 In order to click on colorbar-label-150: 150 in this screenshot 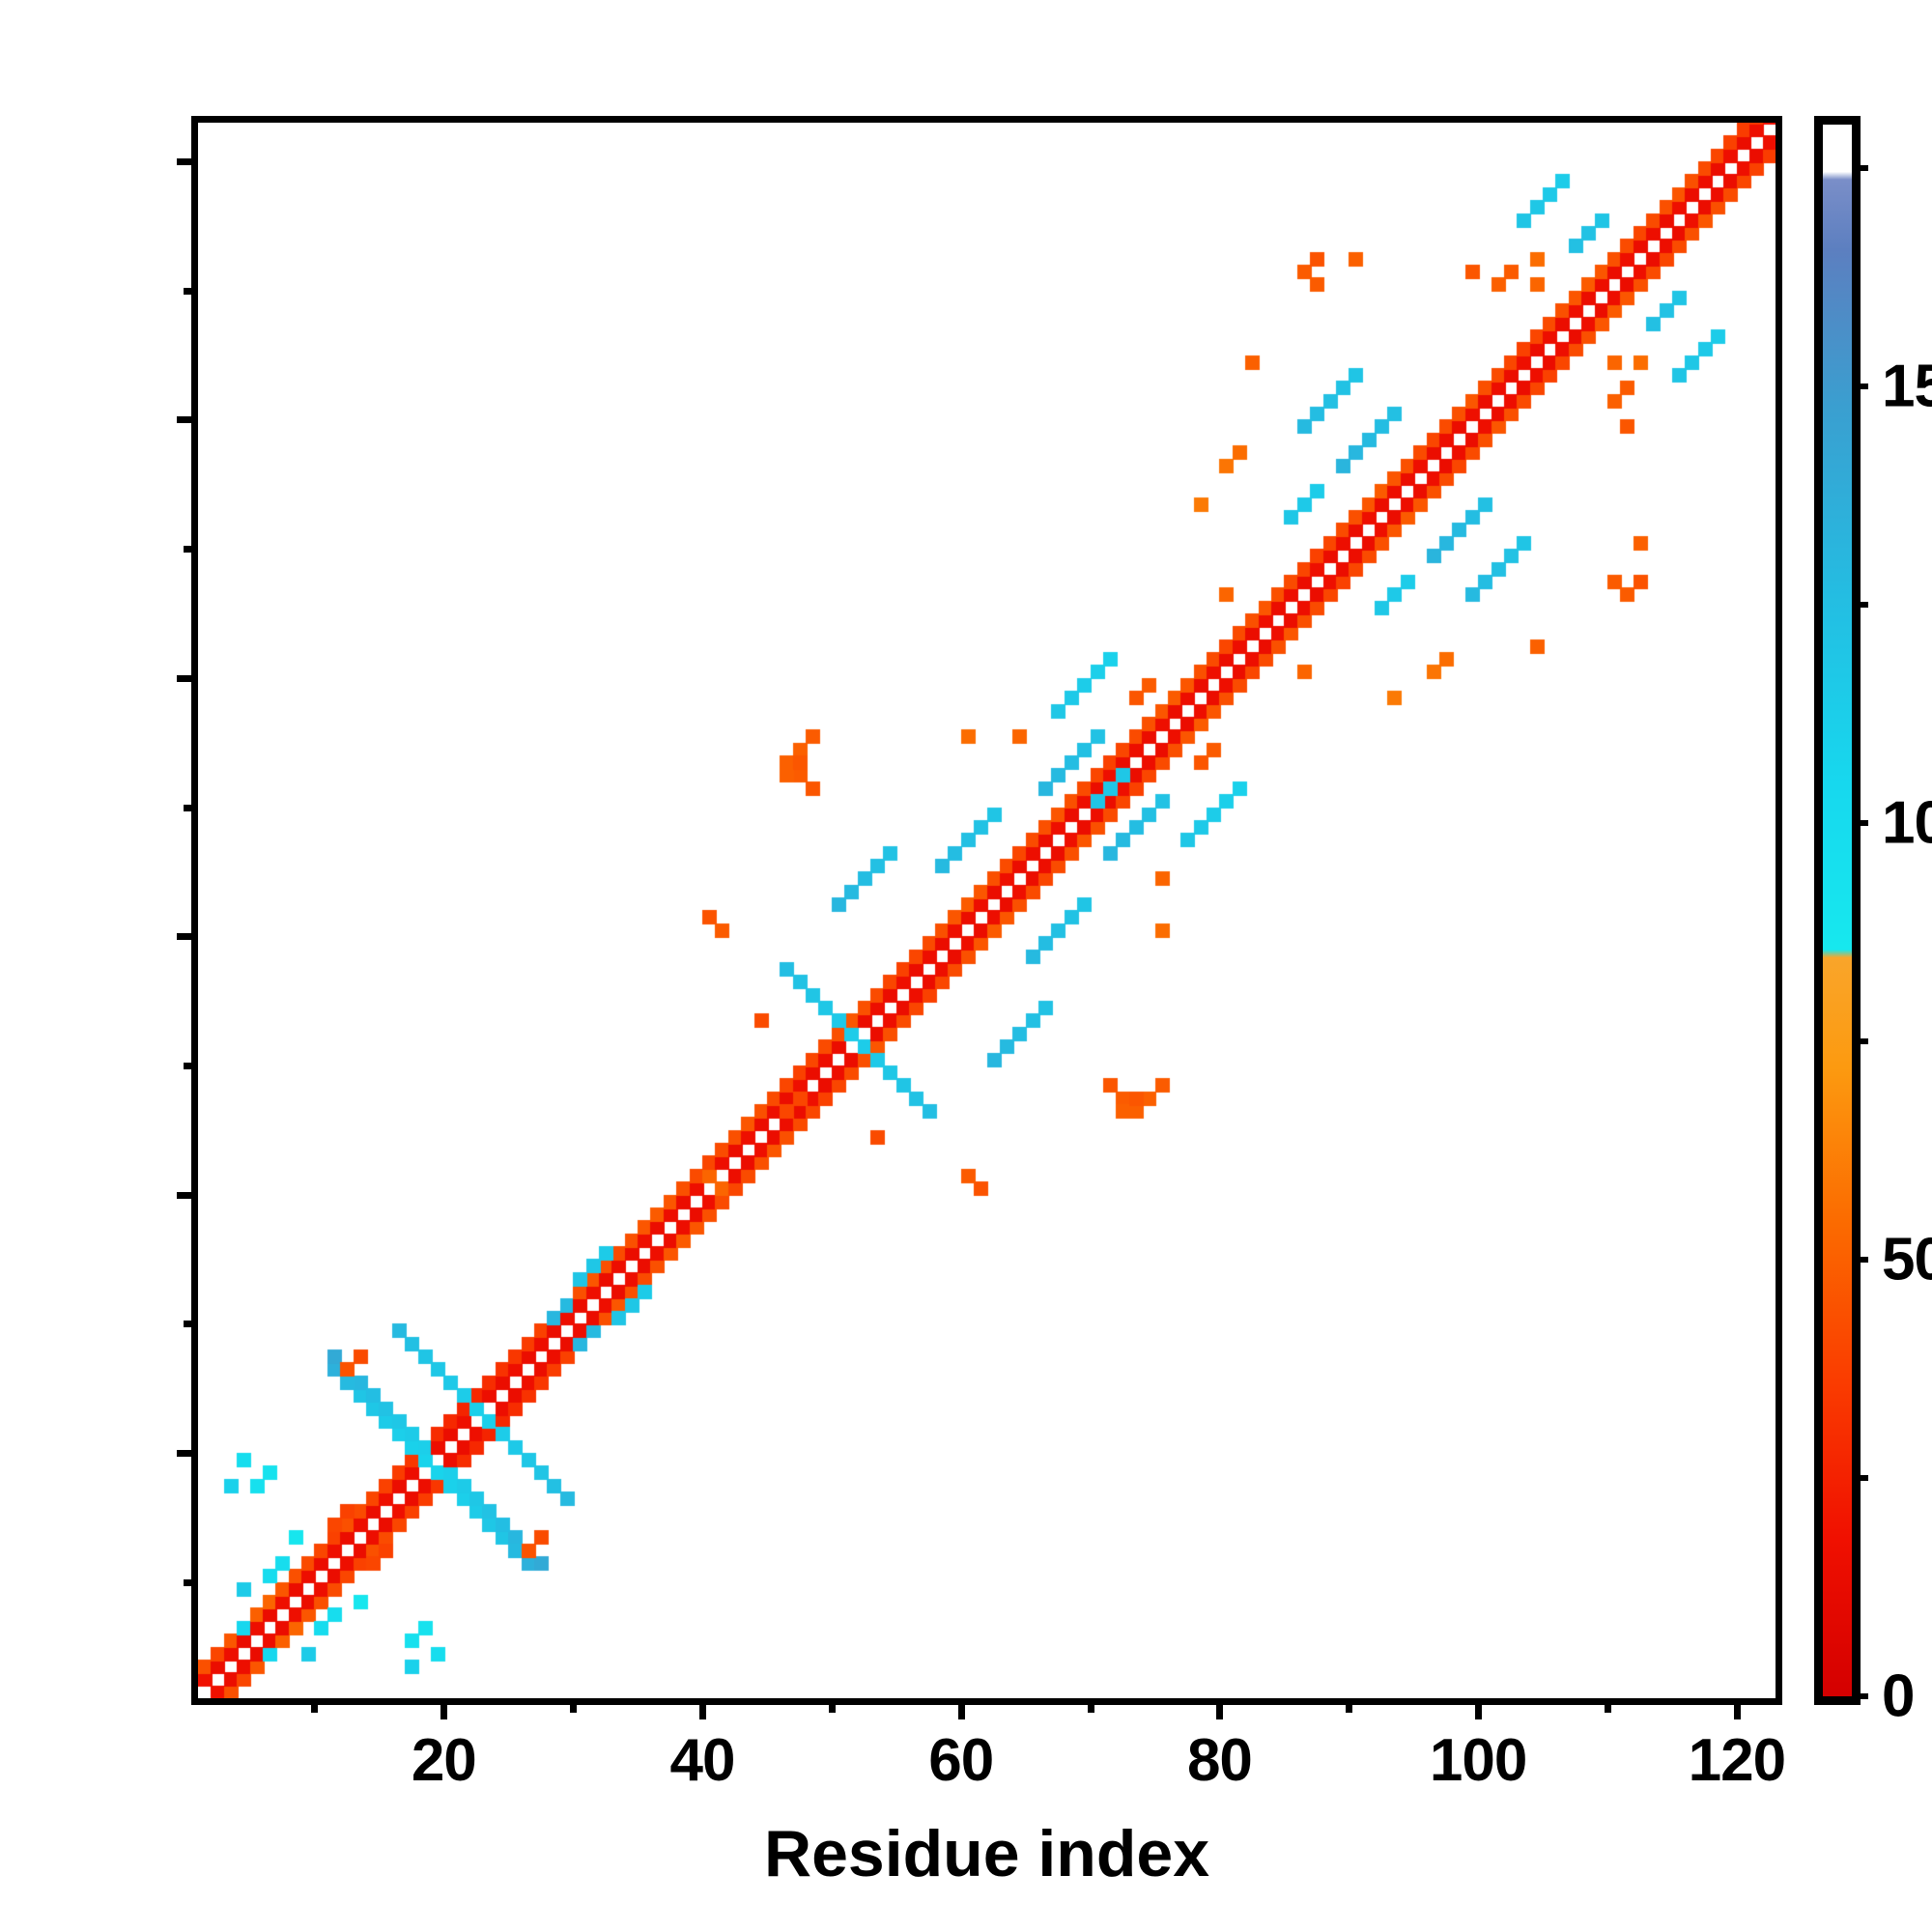, I will do `click(1907, 386)`.